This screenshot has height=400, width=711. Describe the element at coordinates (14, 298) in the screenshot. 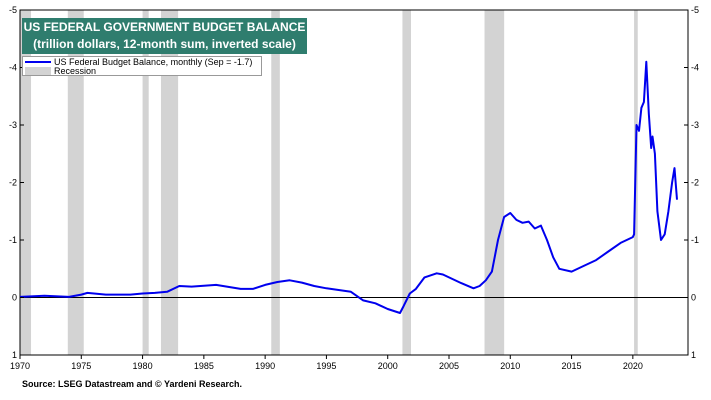

I see `y-tick-label-left: 0` at that location.